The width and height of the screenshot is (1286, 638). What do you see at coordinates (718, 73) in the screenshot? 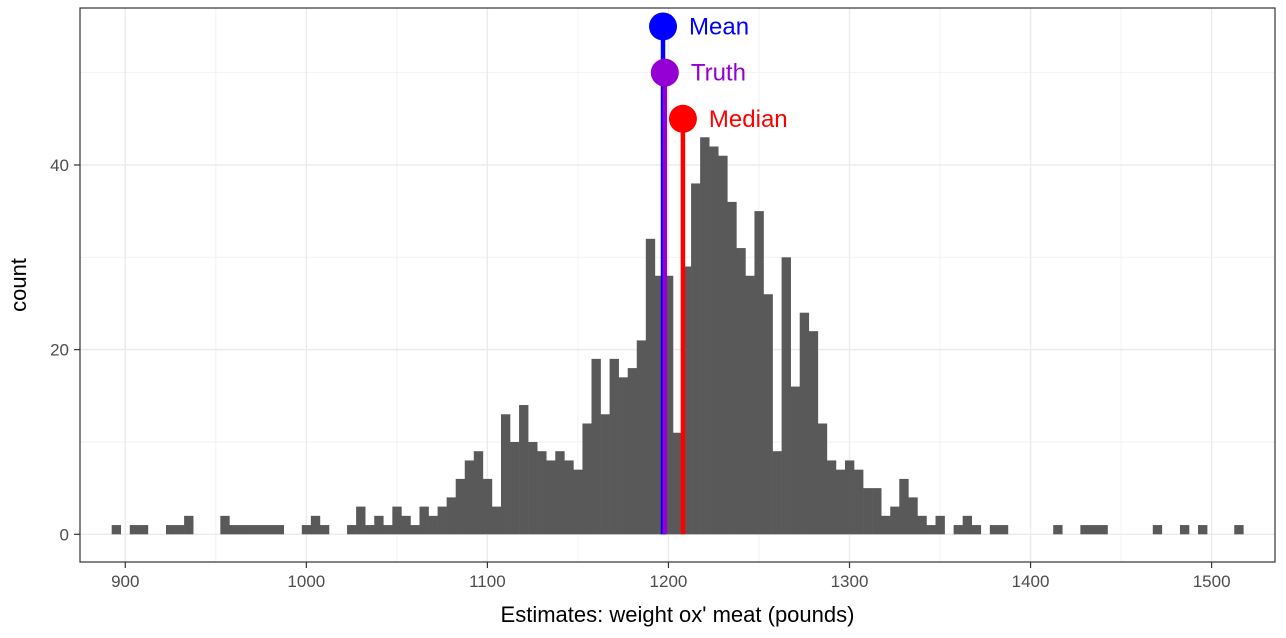
I see `marker-label: Truth` at bounding box center [718, 73].